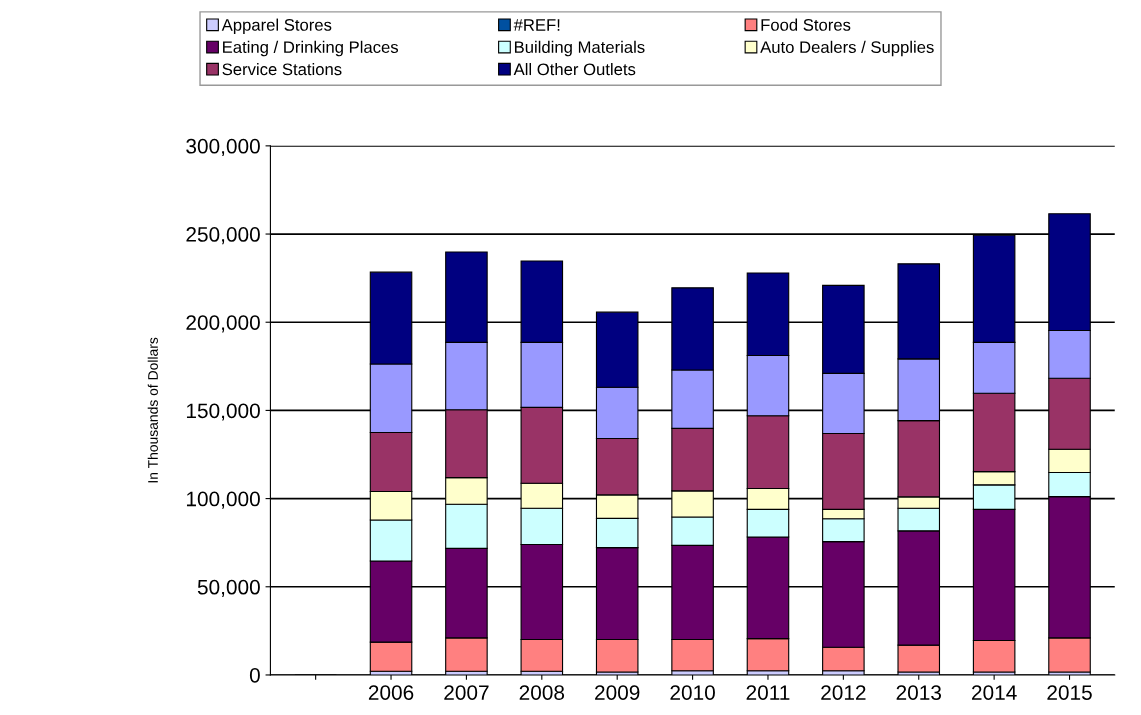  Describe the element at coordinates (223, 412) in the screenshot. I see `y-tick-label: 150,000` at that location.